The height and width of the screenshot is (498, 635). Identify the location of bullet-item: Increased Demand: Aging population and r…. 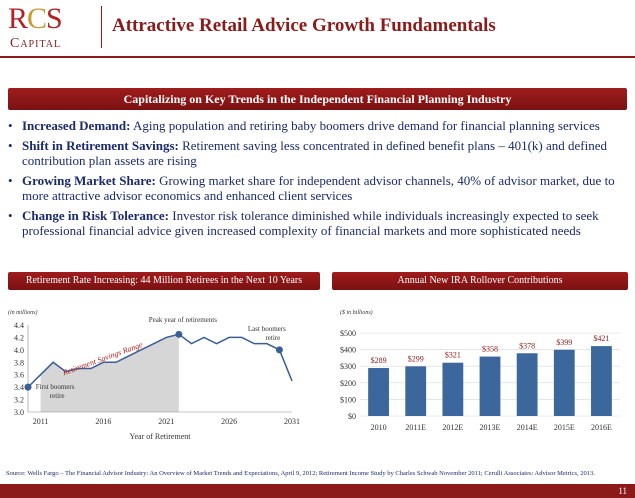
(318, 126).